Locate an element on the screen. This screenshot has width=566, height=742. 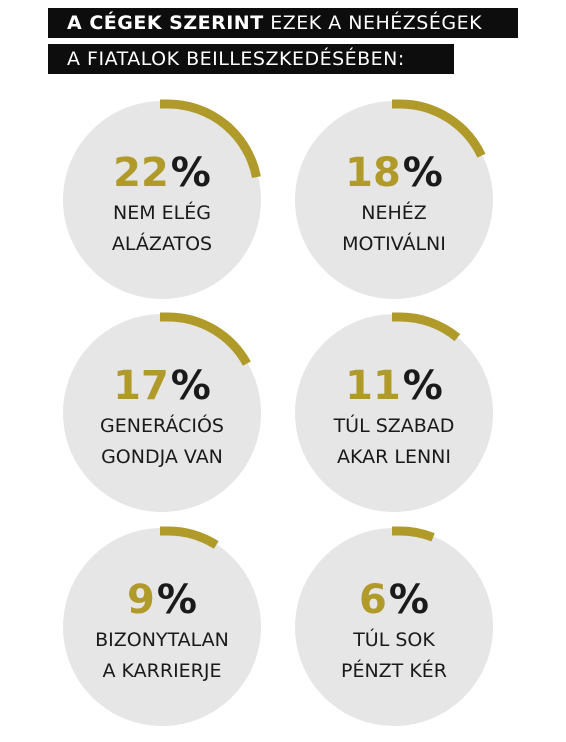
gauge-label-line: PÉNZT KÉR is located at coordinates (394, 670).